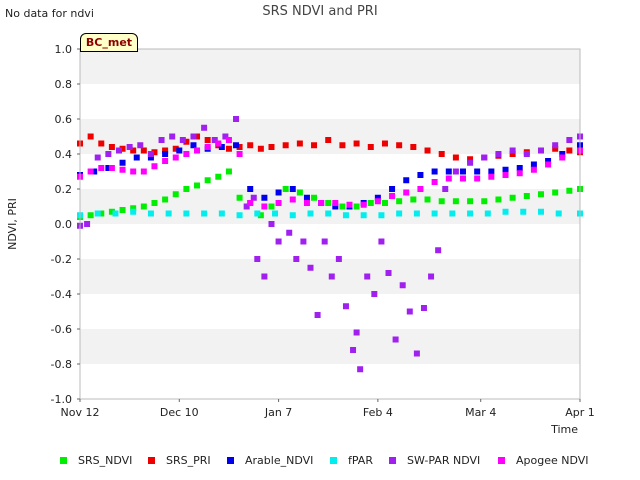  Describe the element at coordinates (351, 460) in the screenshot. I see `legend-item: fPAR` at that location.